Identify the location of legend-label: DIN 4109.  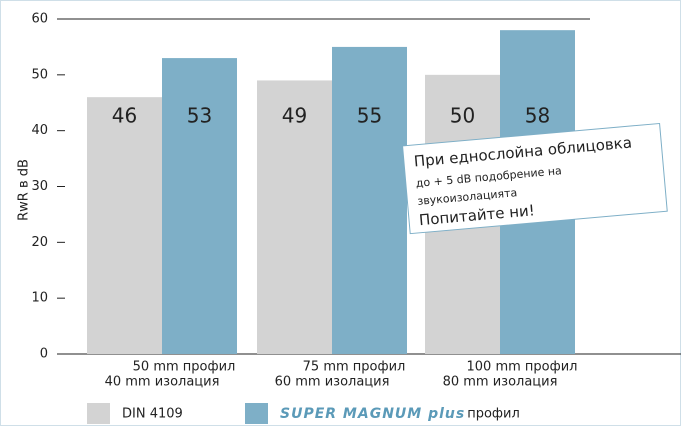
(152, 414).